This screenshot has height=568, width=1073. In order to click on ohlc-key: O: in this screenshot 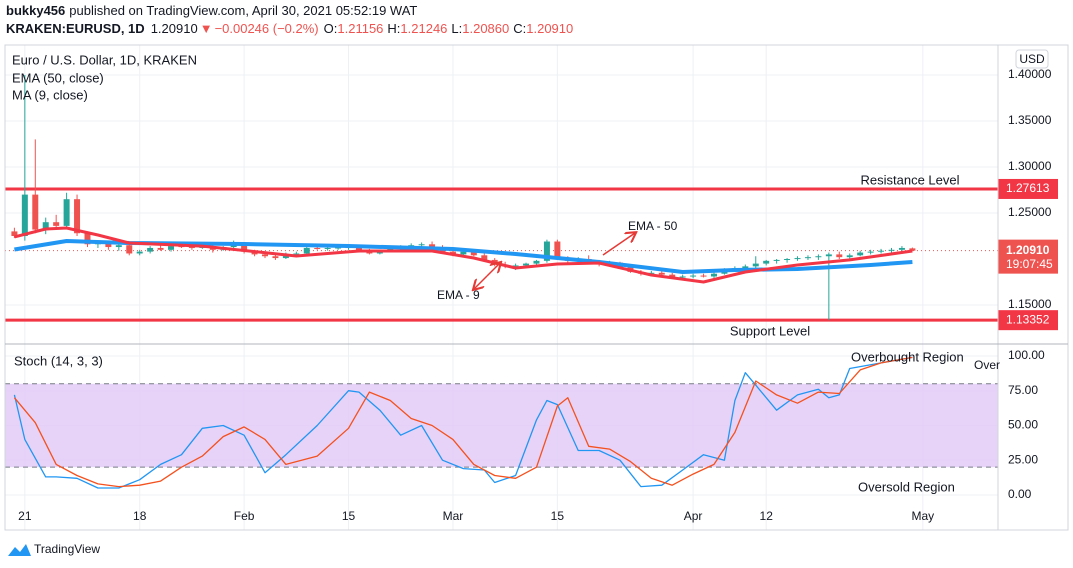, I will do `click(331, 28)`.